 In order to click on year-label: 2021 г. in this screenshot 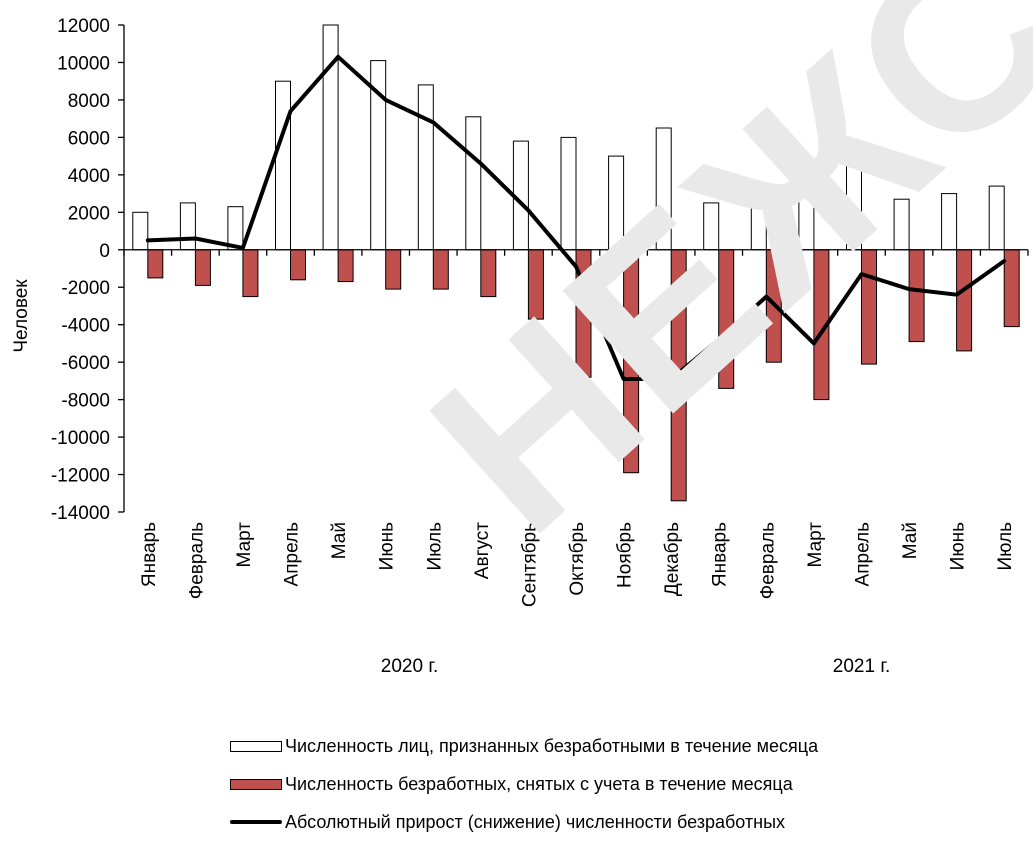, I will do `click(861, 666)`.